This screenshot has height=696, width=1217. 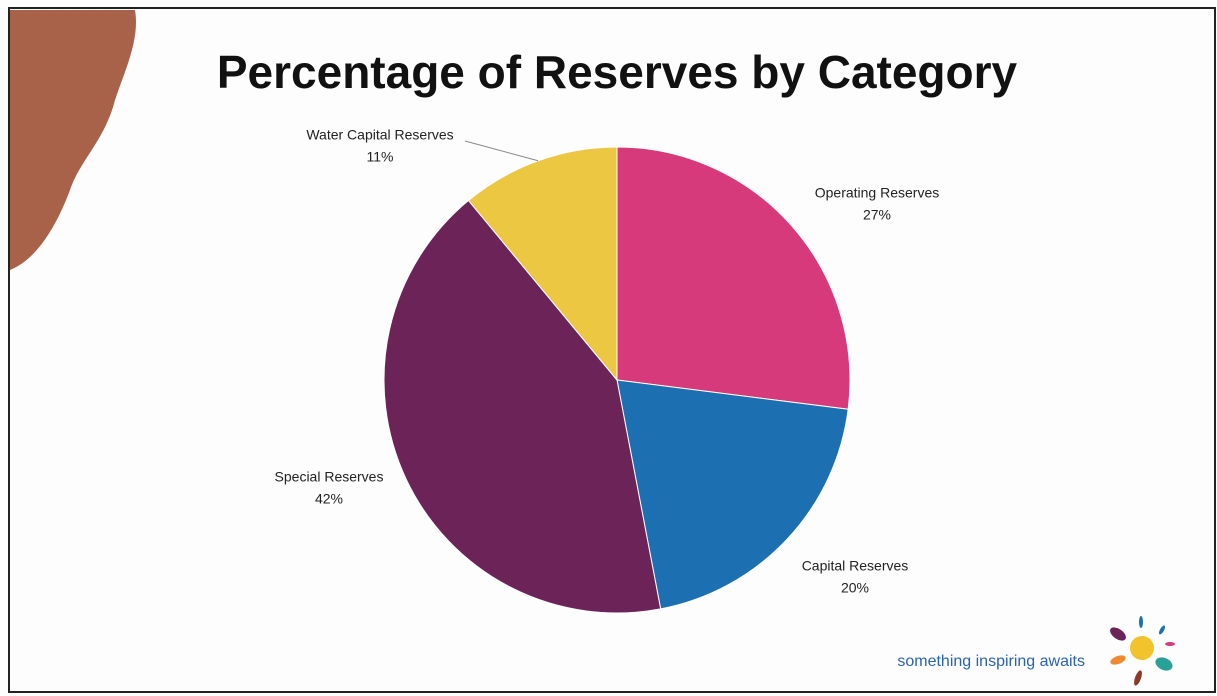 What do you see at coordinates (877, 193) in the screenshot?
I see `slice-label-name: Operating Reserves` at bounding box center [877, 193].